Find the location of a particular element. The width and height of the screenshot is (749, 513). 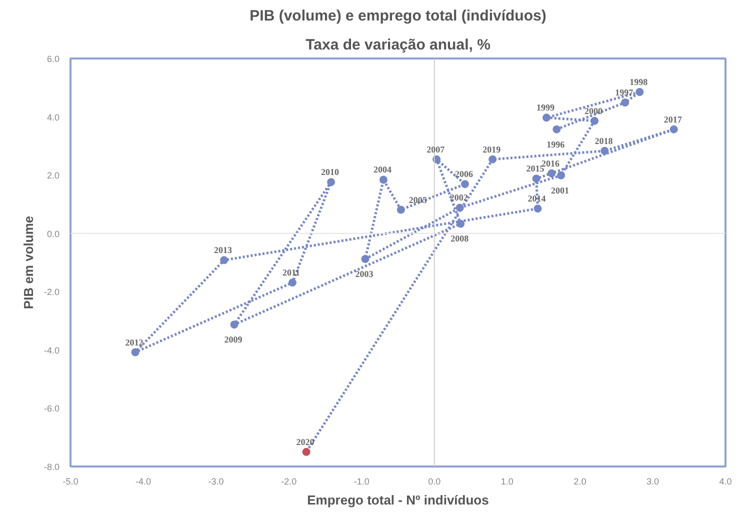

annotation: 2010 is located at coordinates (330, 172).